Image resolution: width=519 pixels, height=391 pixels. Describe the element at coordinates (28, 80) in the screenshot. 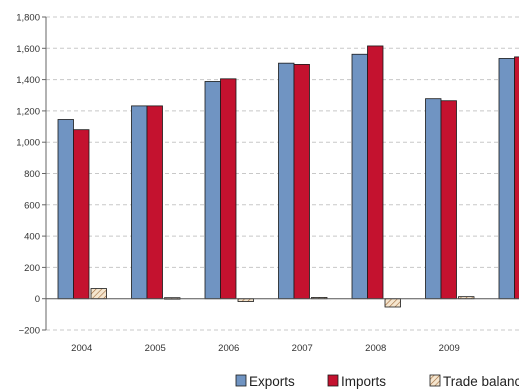

I see `y-tick-label: 1,400` at that location.